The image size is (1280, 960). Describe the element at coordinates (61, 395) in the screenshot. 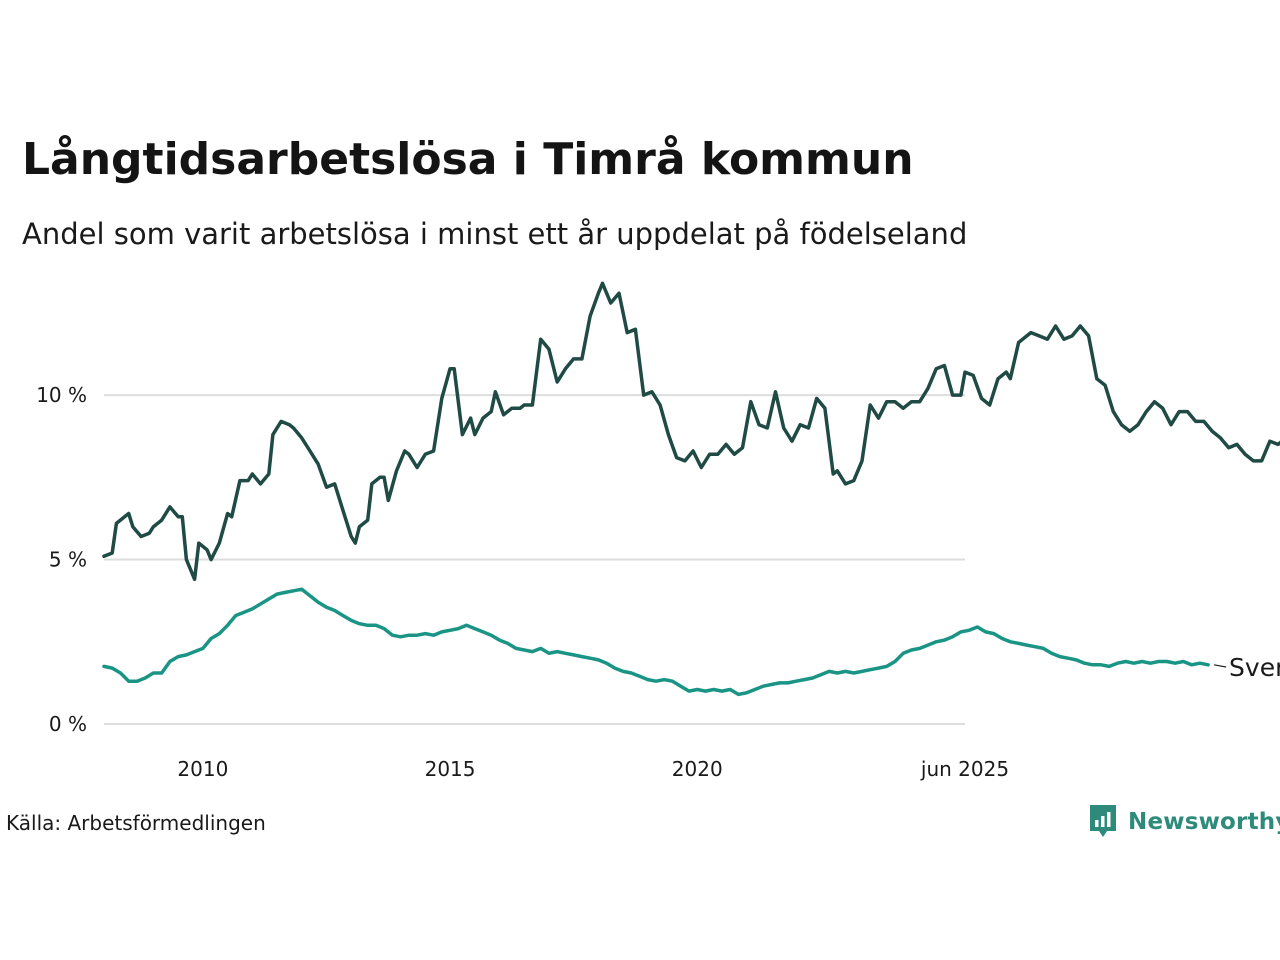

I see `y-tick-label: 10 %` at that location.